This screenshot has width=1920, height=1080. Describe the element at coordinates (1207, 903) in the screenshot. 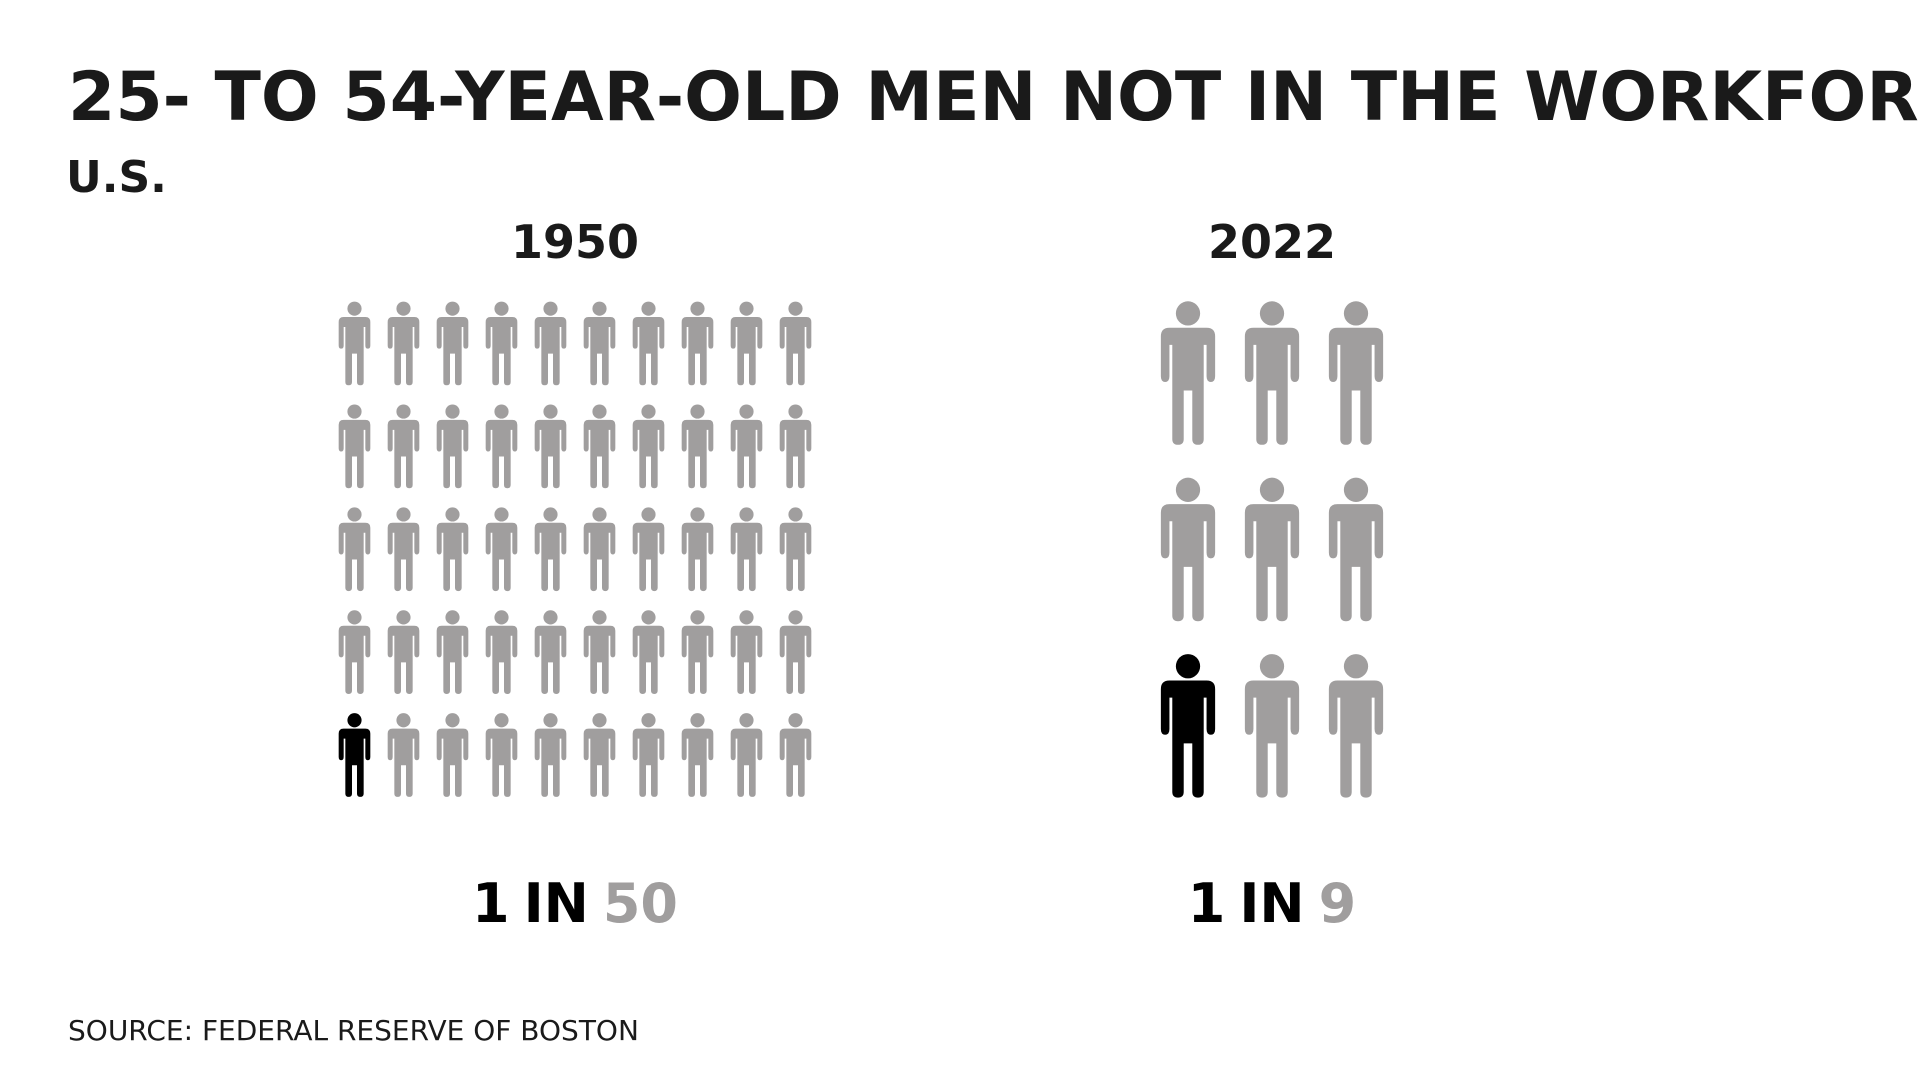

I see `ratio-highlighted: 1` at that location.